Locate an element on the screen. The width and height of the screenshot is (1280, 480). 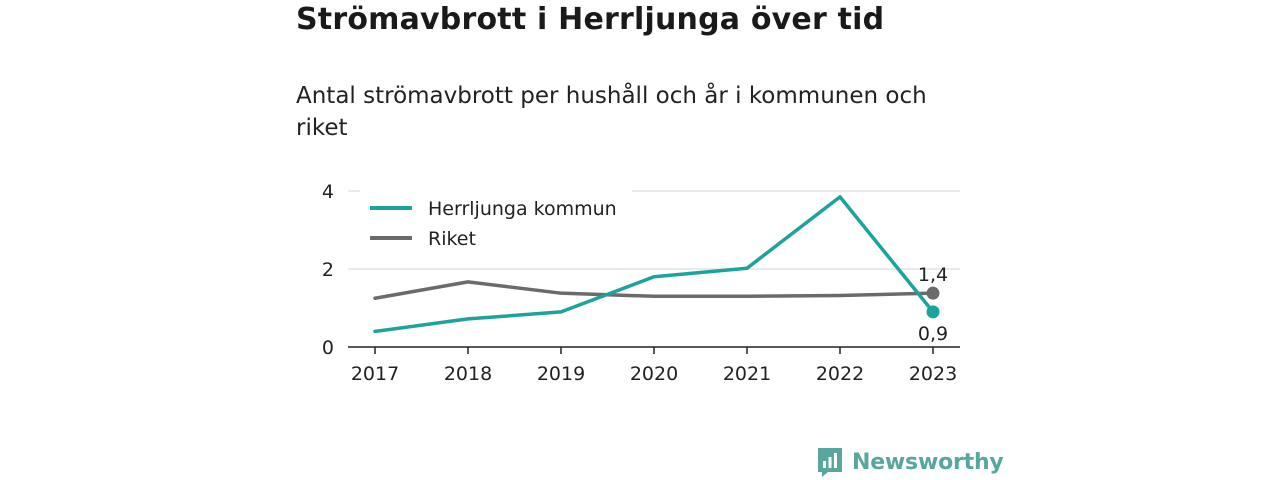
bar-chart-logo-icon is located at coordinates (830, 462).